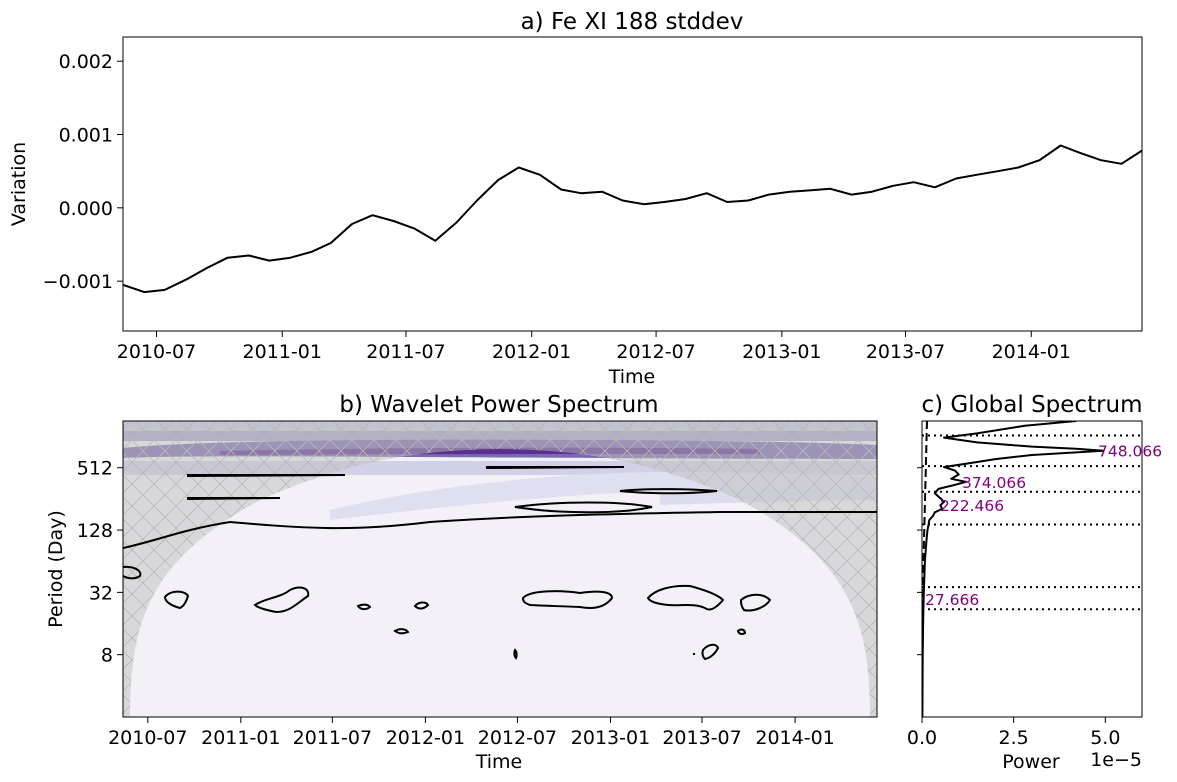 This screenshot has width=1177, height=782. I want to click on x-tick-label: 5.0, so click(1105, 738).